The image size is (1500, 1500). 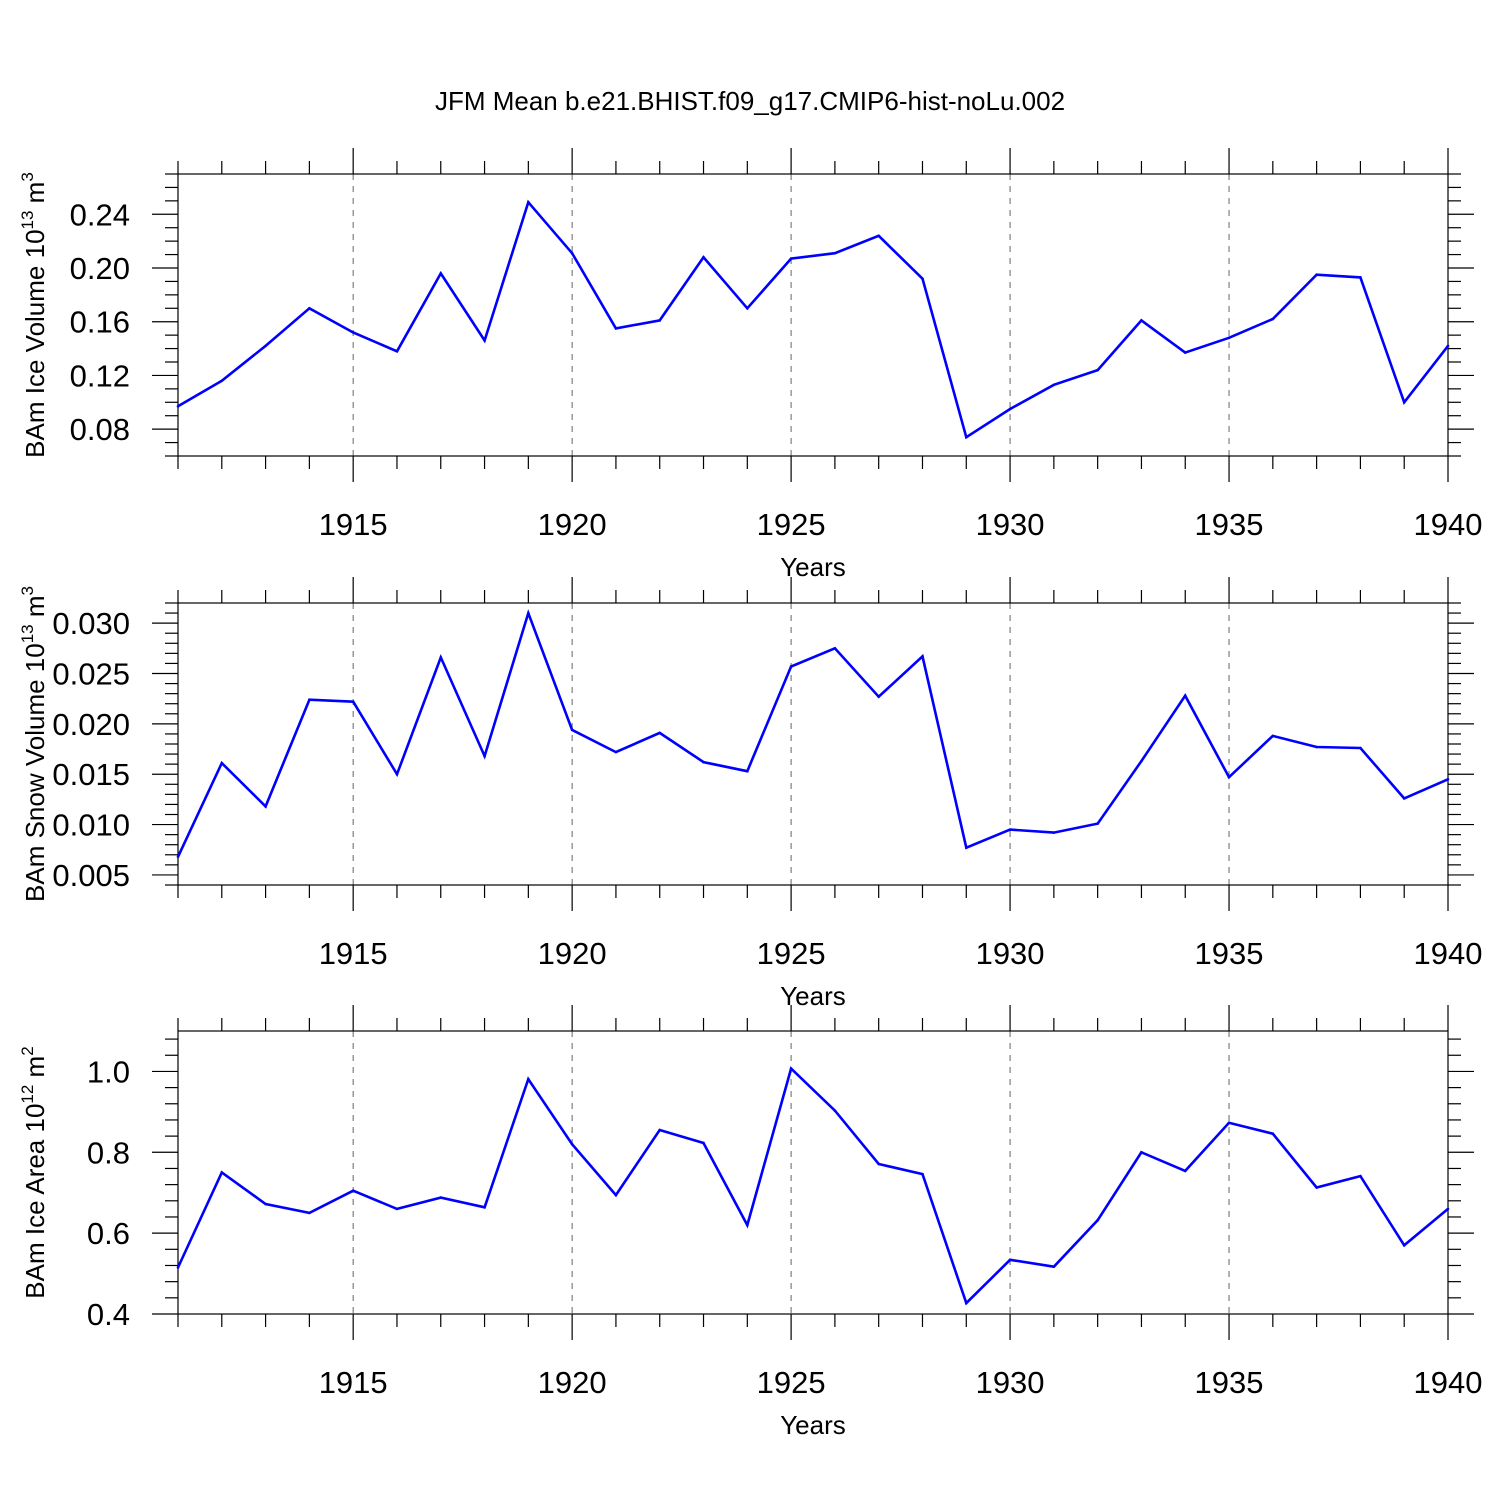 I want to click on y-tick-label: 0.16, so click(x=100, y=322).